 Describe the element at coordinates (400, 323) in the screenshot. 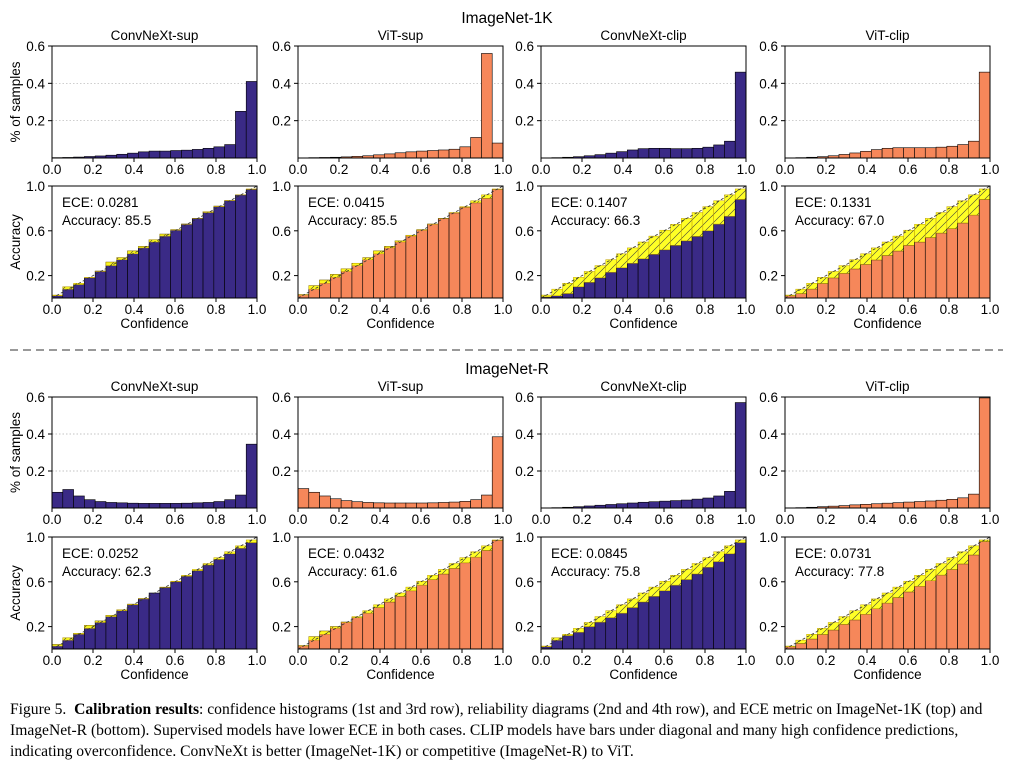

I see `x-axis-label: Confidence` at that location.